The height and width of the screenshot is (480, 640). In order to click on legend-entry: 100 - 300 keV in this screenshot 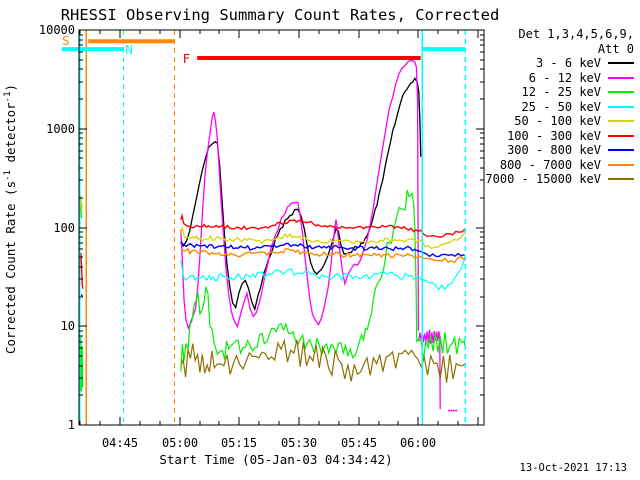, I will do `click(559, 136)`.